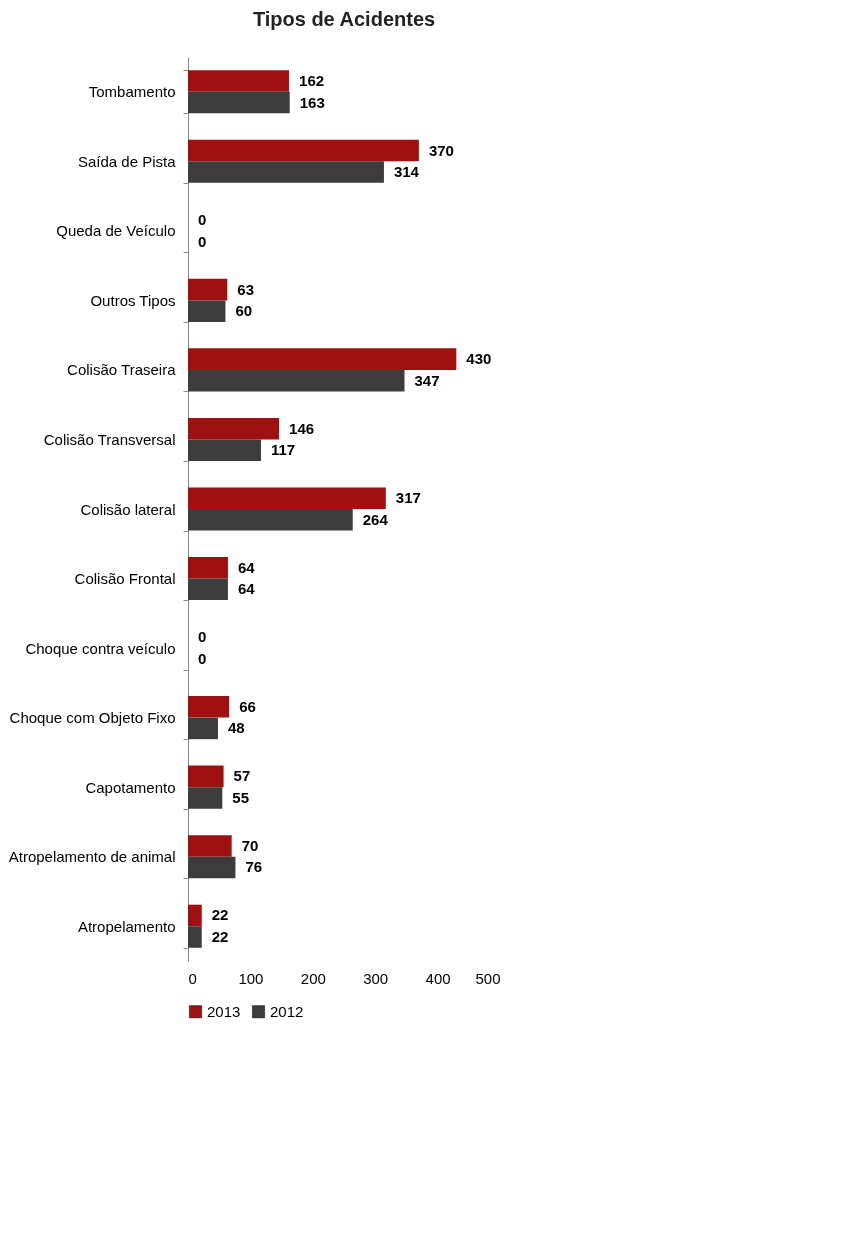 This screenshot has width=856, height=1240. I want to click on data-label: 48, so click(236, 728).